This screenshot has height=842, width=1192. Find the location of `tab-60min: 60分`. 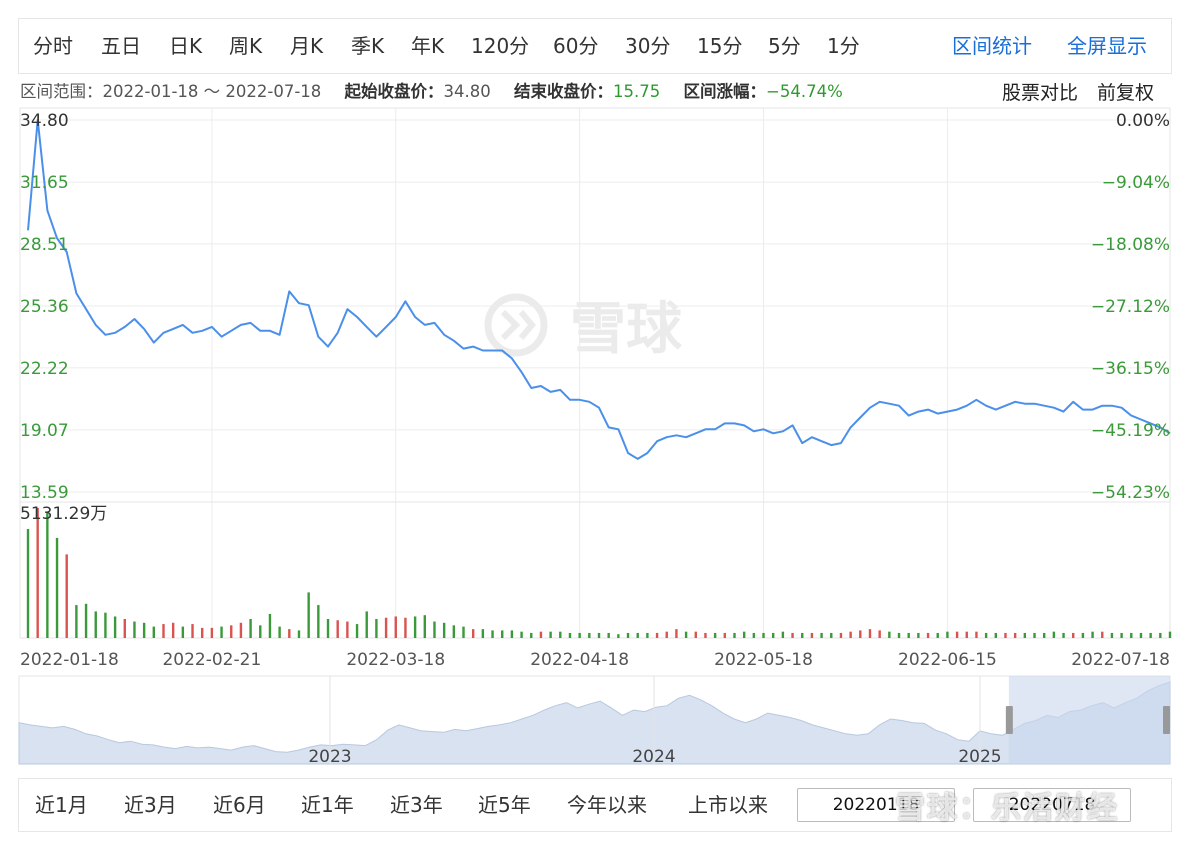

tab-60min: 60分 is located at coordinates (576, 46).